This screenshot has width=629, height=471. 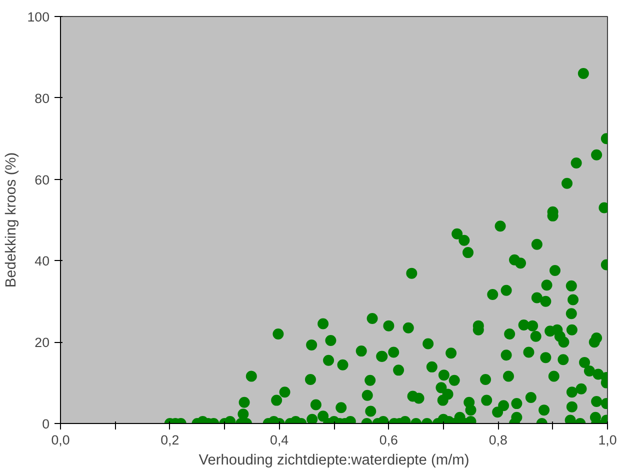 What do you see at coordinates (11, 220) in the screenshot?
I see `y-axis-title: Bedekking kroos (%)` at bounding box center [11, 220].